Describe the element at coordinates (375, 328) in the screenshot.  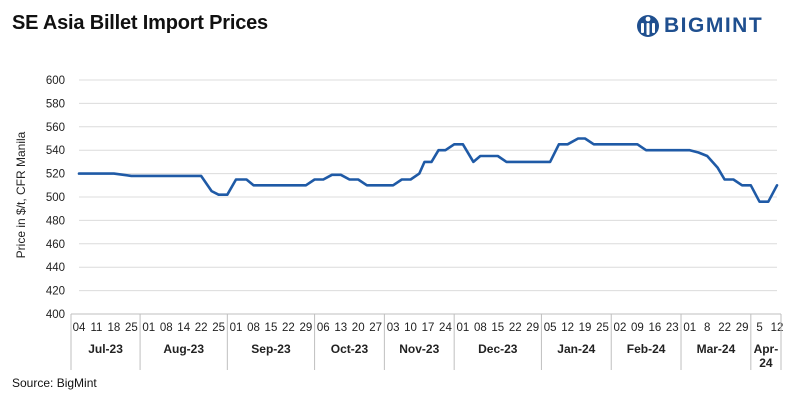
I see `x-tick-label: 27` at that location.